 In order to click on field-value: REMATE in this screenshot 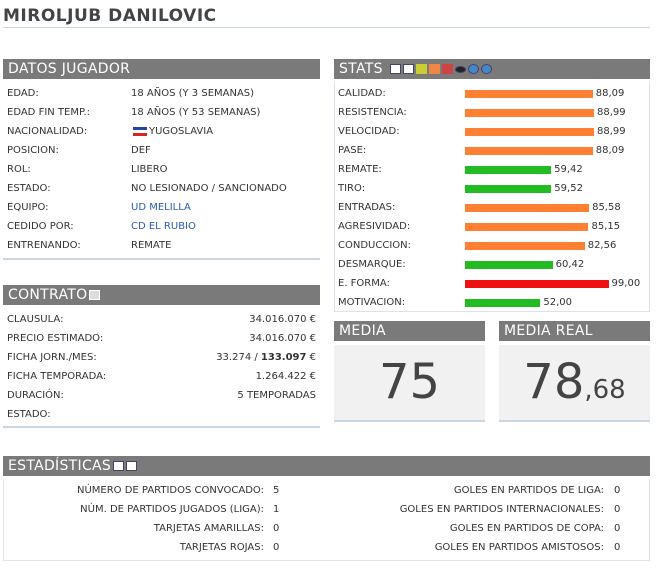, I will do `click(151, 245)`.